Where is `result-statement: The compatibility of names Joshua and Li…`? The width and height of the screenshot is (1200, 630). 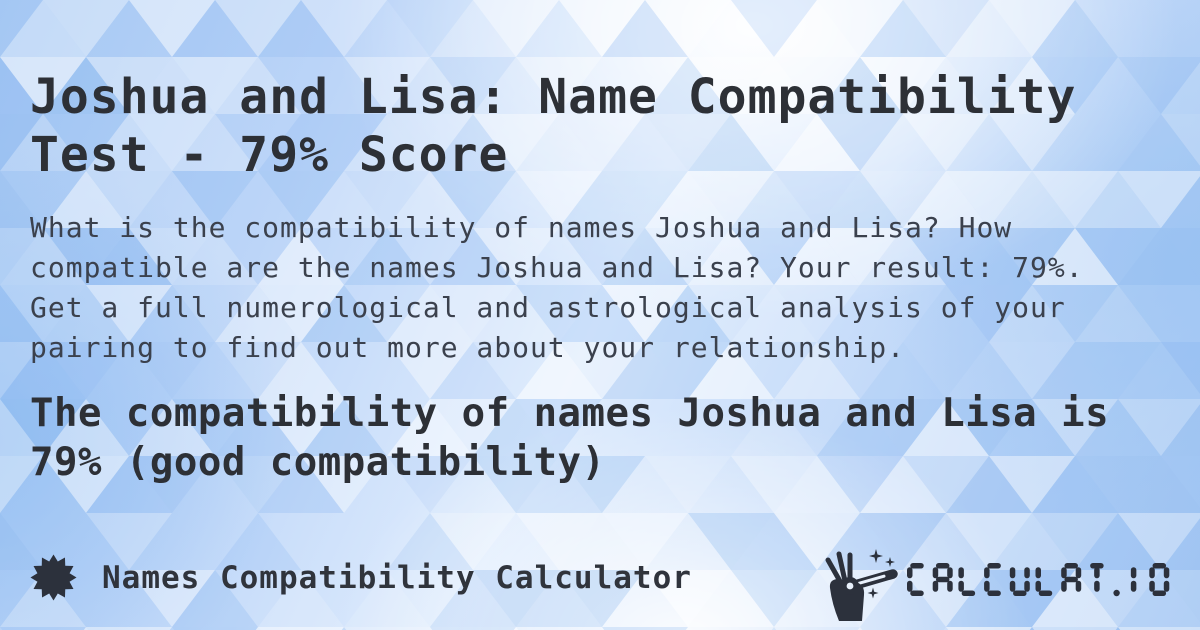 result-statement: The compatibility of names Joshua and Li… is located at coordinates (570, 438).